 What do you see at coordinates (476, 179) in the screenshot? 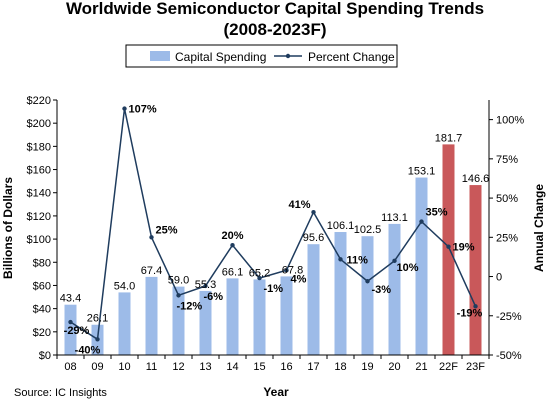
I see `bar-label-23F: 146.6` at bounding box center [476, 179].